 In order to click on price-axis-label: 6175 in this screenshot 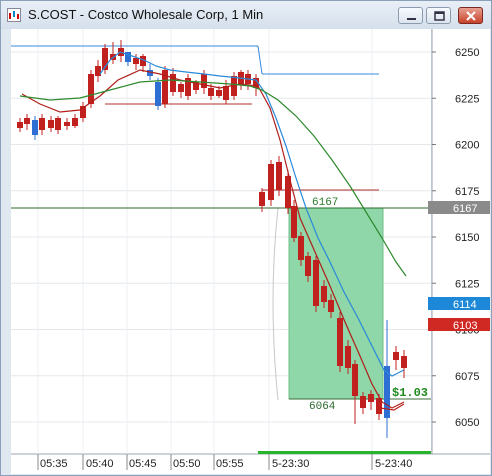, I will do `click(467, 192)`.